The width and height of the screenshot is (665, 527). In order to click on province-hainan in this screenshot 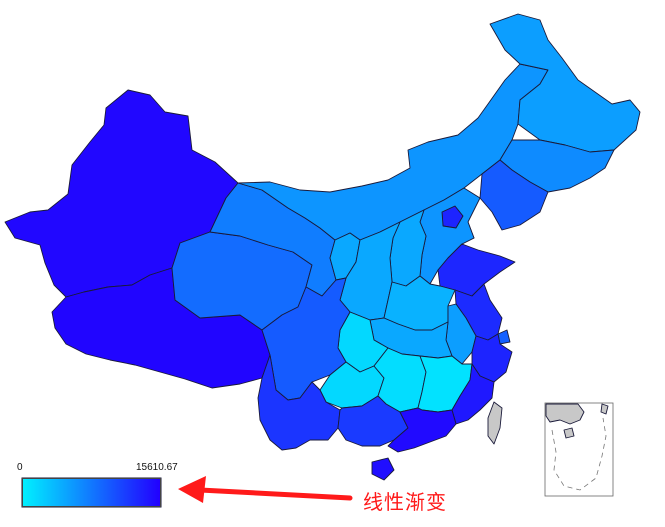, I will do `click(383, 469)`.